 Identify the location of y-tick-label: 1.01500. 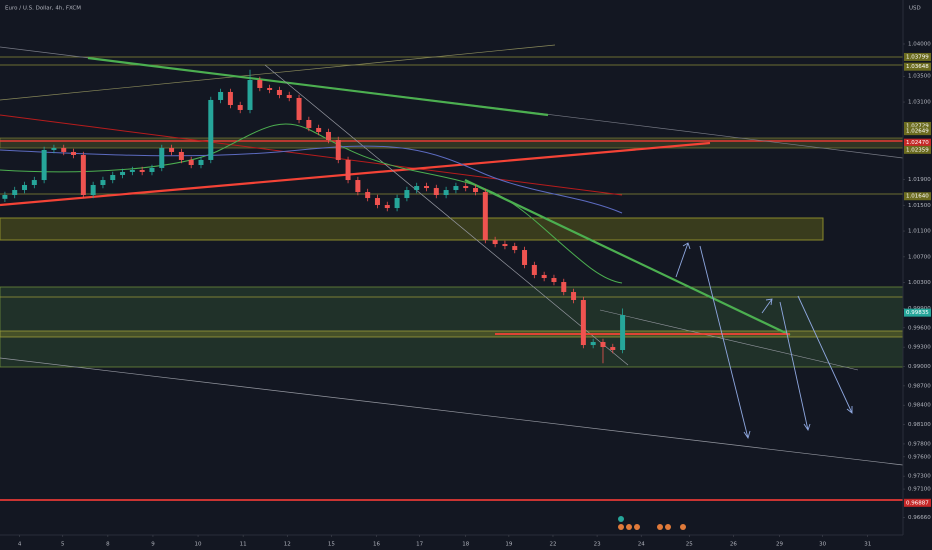
(919, 206).